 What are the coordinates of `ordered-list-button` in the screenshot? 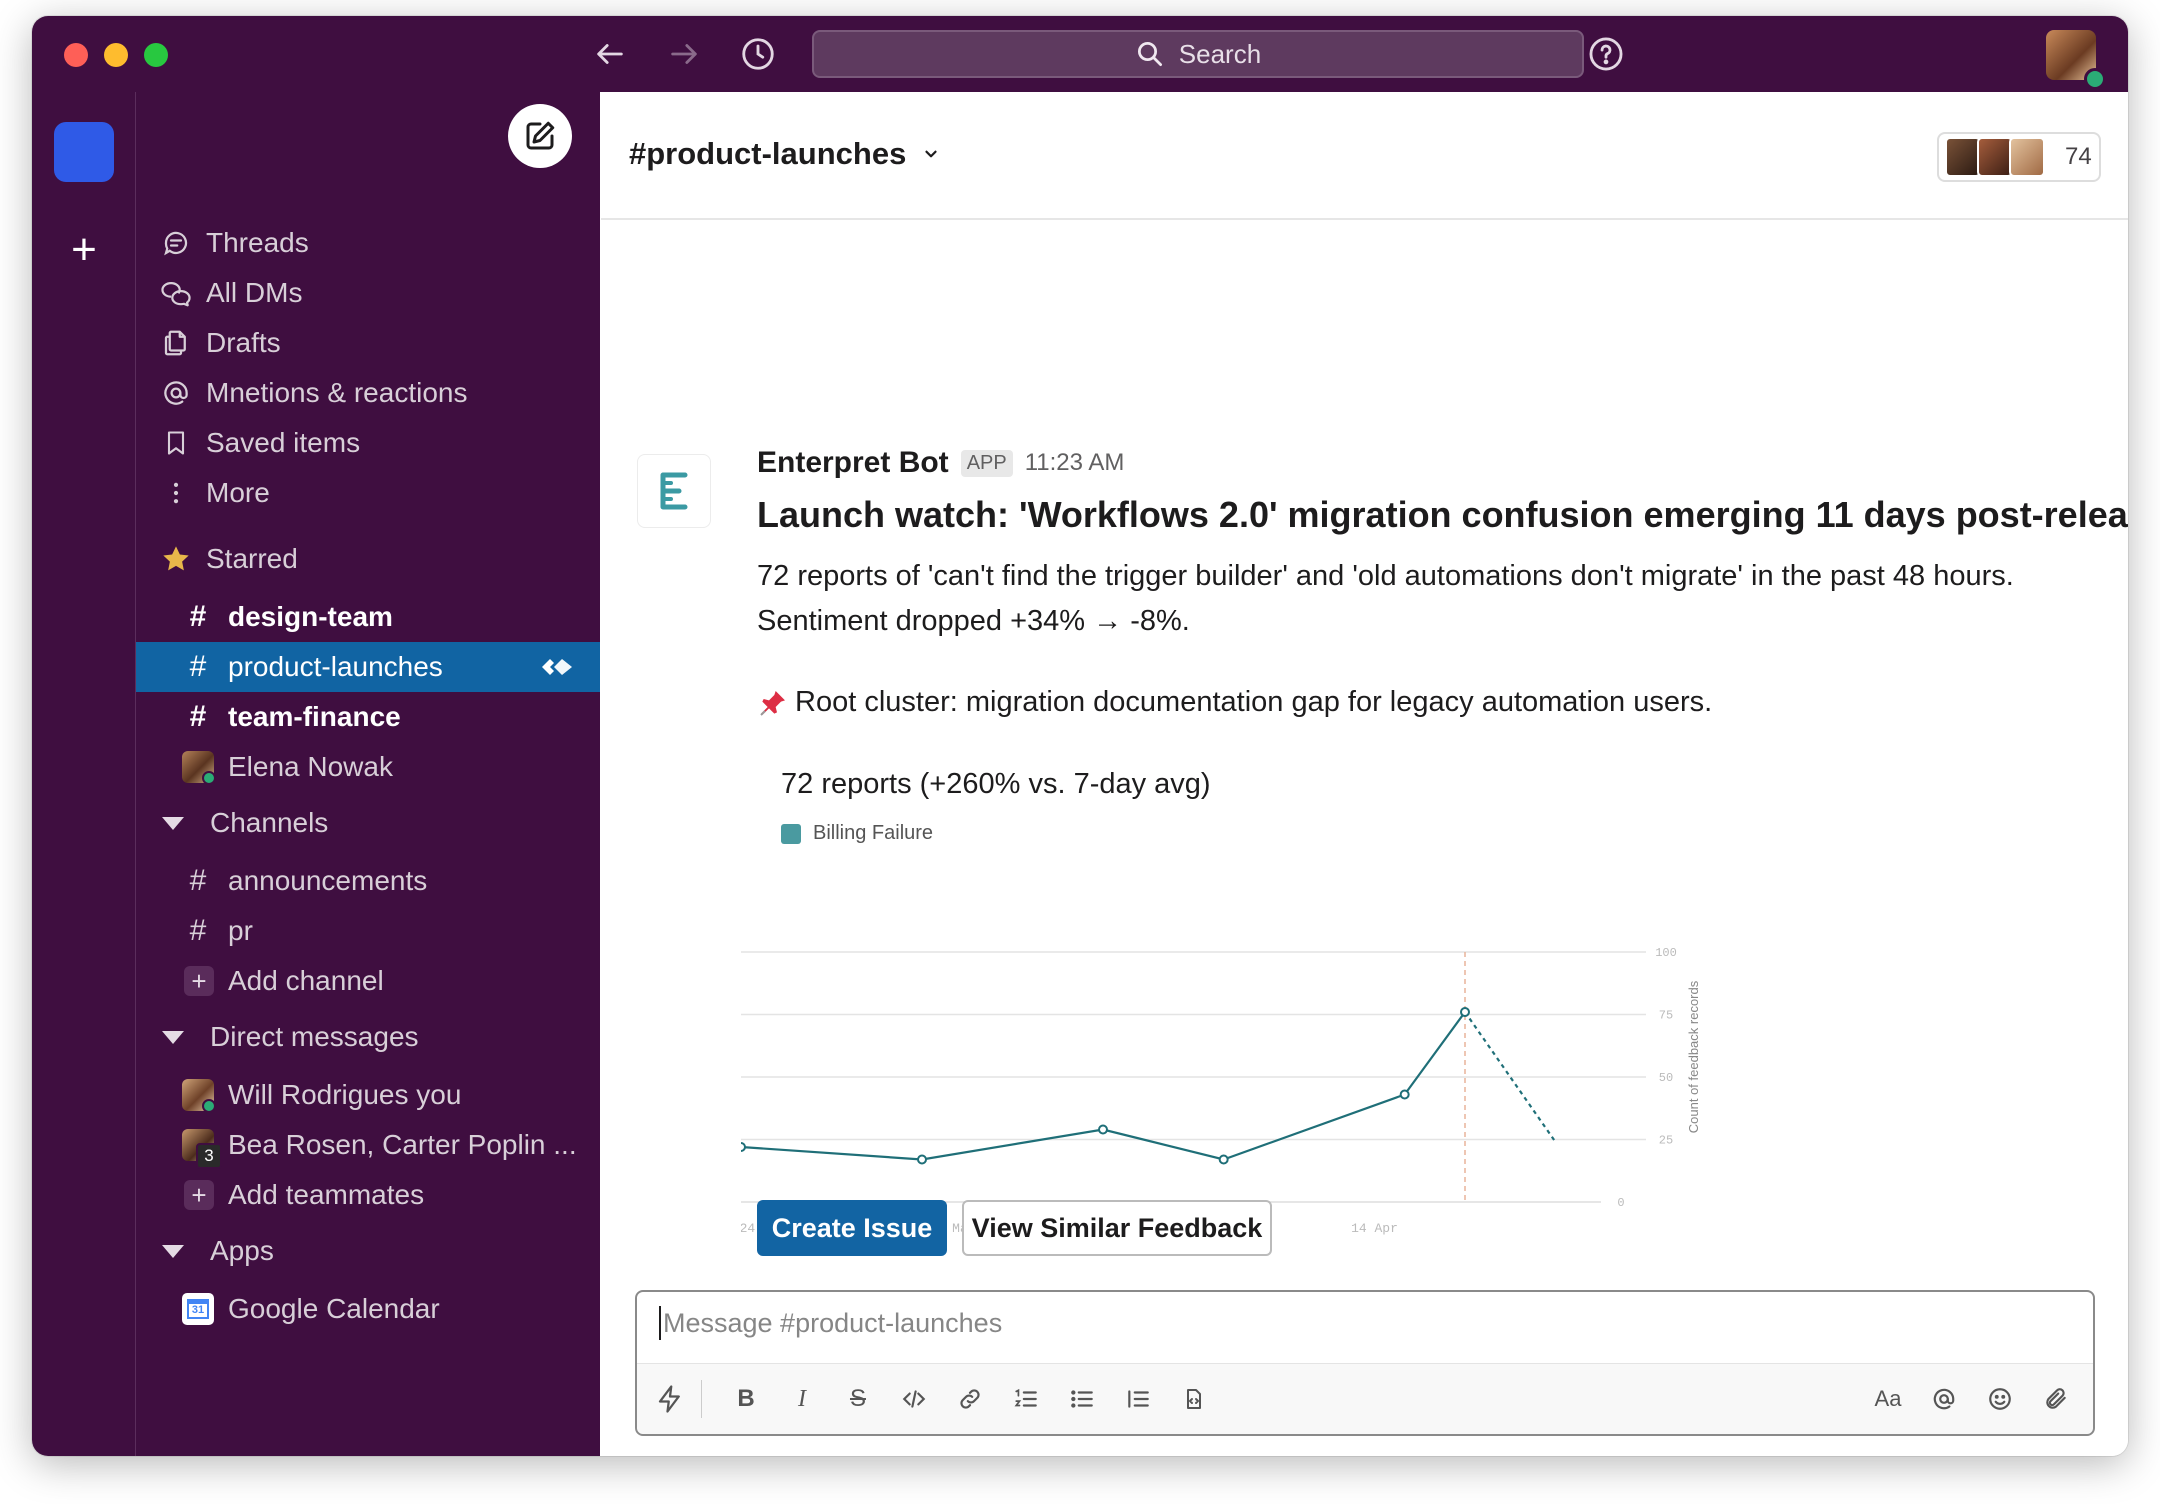 It's located at (1026, 1399).